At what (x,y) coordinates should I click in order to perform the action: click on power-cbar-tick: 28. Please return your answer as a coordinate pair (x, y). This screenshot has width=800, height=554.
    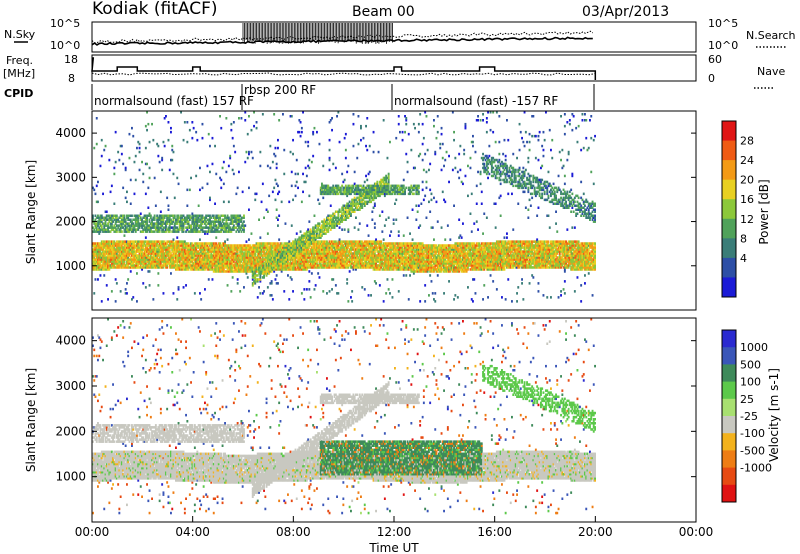
    Looking at the image, I should click on (747, 141).